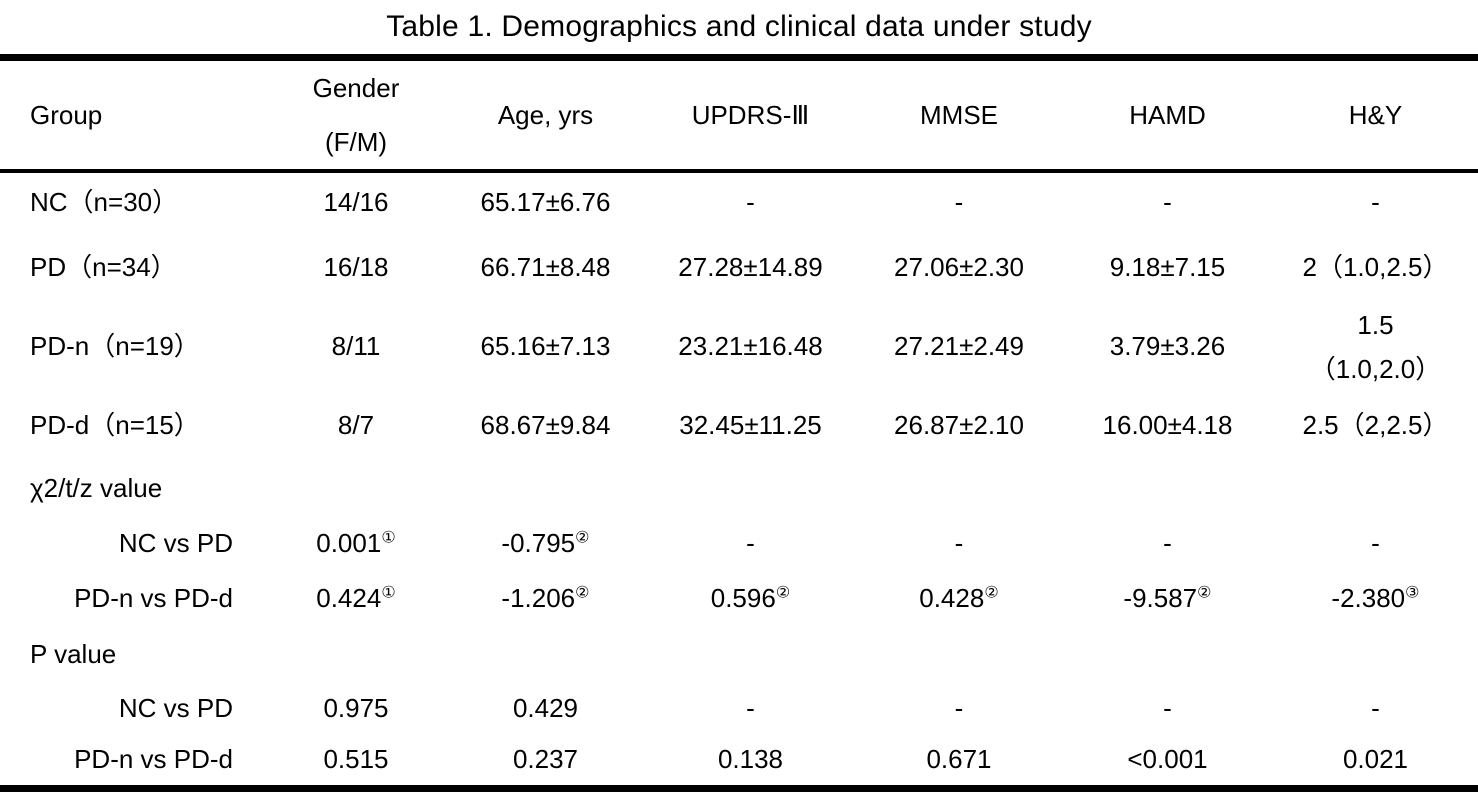 The width and height of the screenshot is (1478, 798). What do you see at coordinates (545, 598) in the screenshot?
I see `cell-age: -1.206②` at bounding box center [545, 598].